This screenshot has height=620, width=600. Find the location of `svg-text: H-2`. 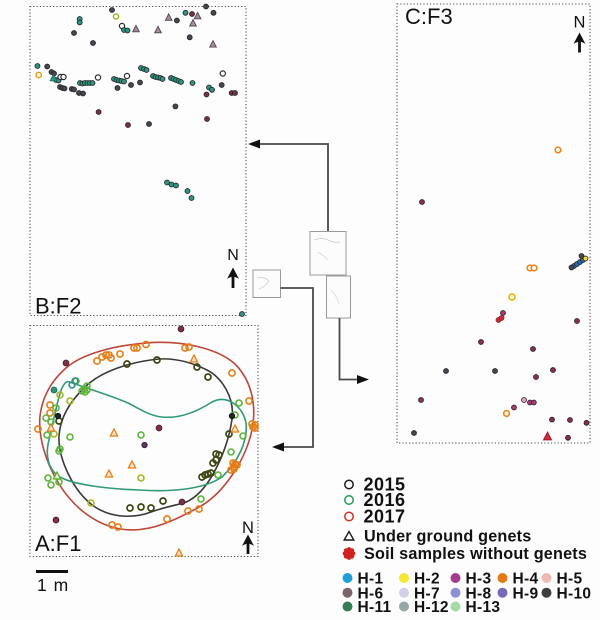

svg-text: H-2 is located at coordinates (427, 579).